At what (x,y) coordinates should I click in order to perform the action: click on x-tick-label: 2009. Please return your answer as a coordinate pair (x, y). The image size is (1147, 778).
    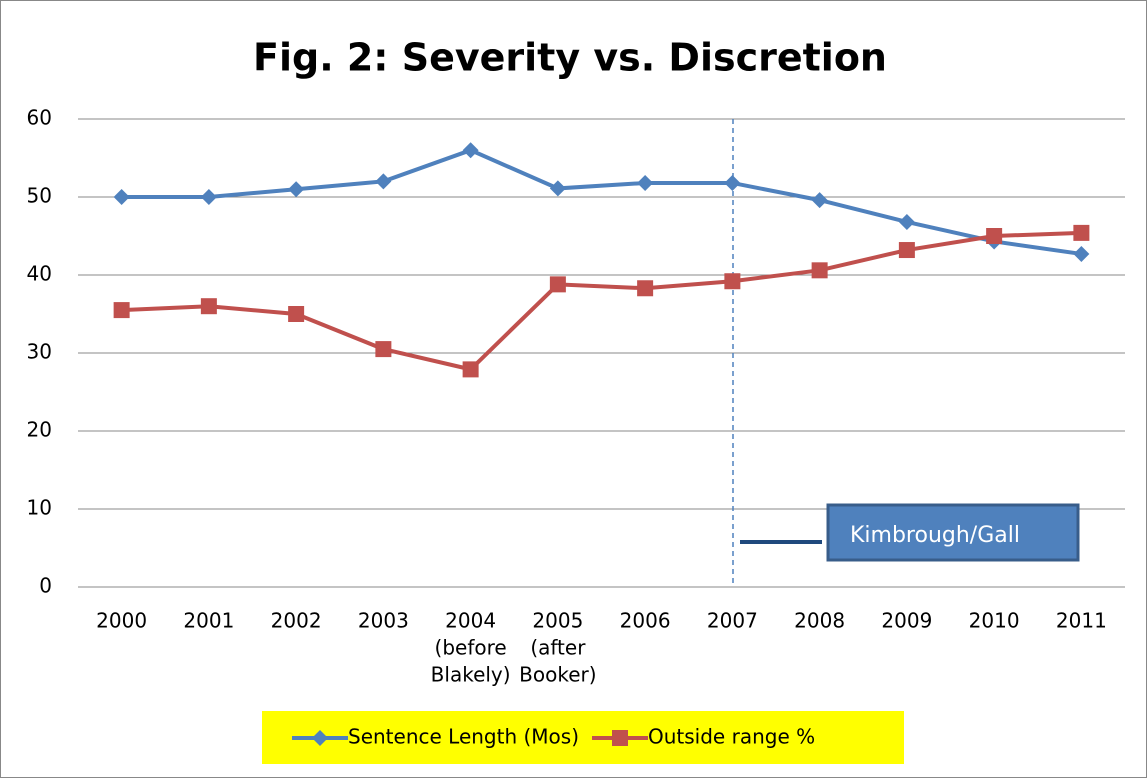
    Looking at the image, I should click on (906, 621).